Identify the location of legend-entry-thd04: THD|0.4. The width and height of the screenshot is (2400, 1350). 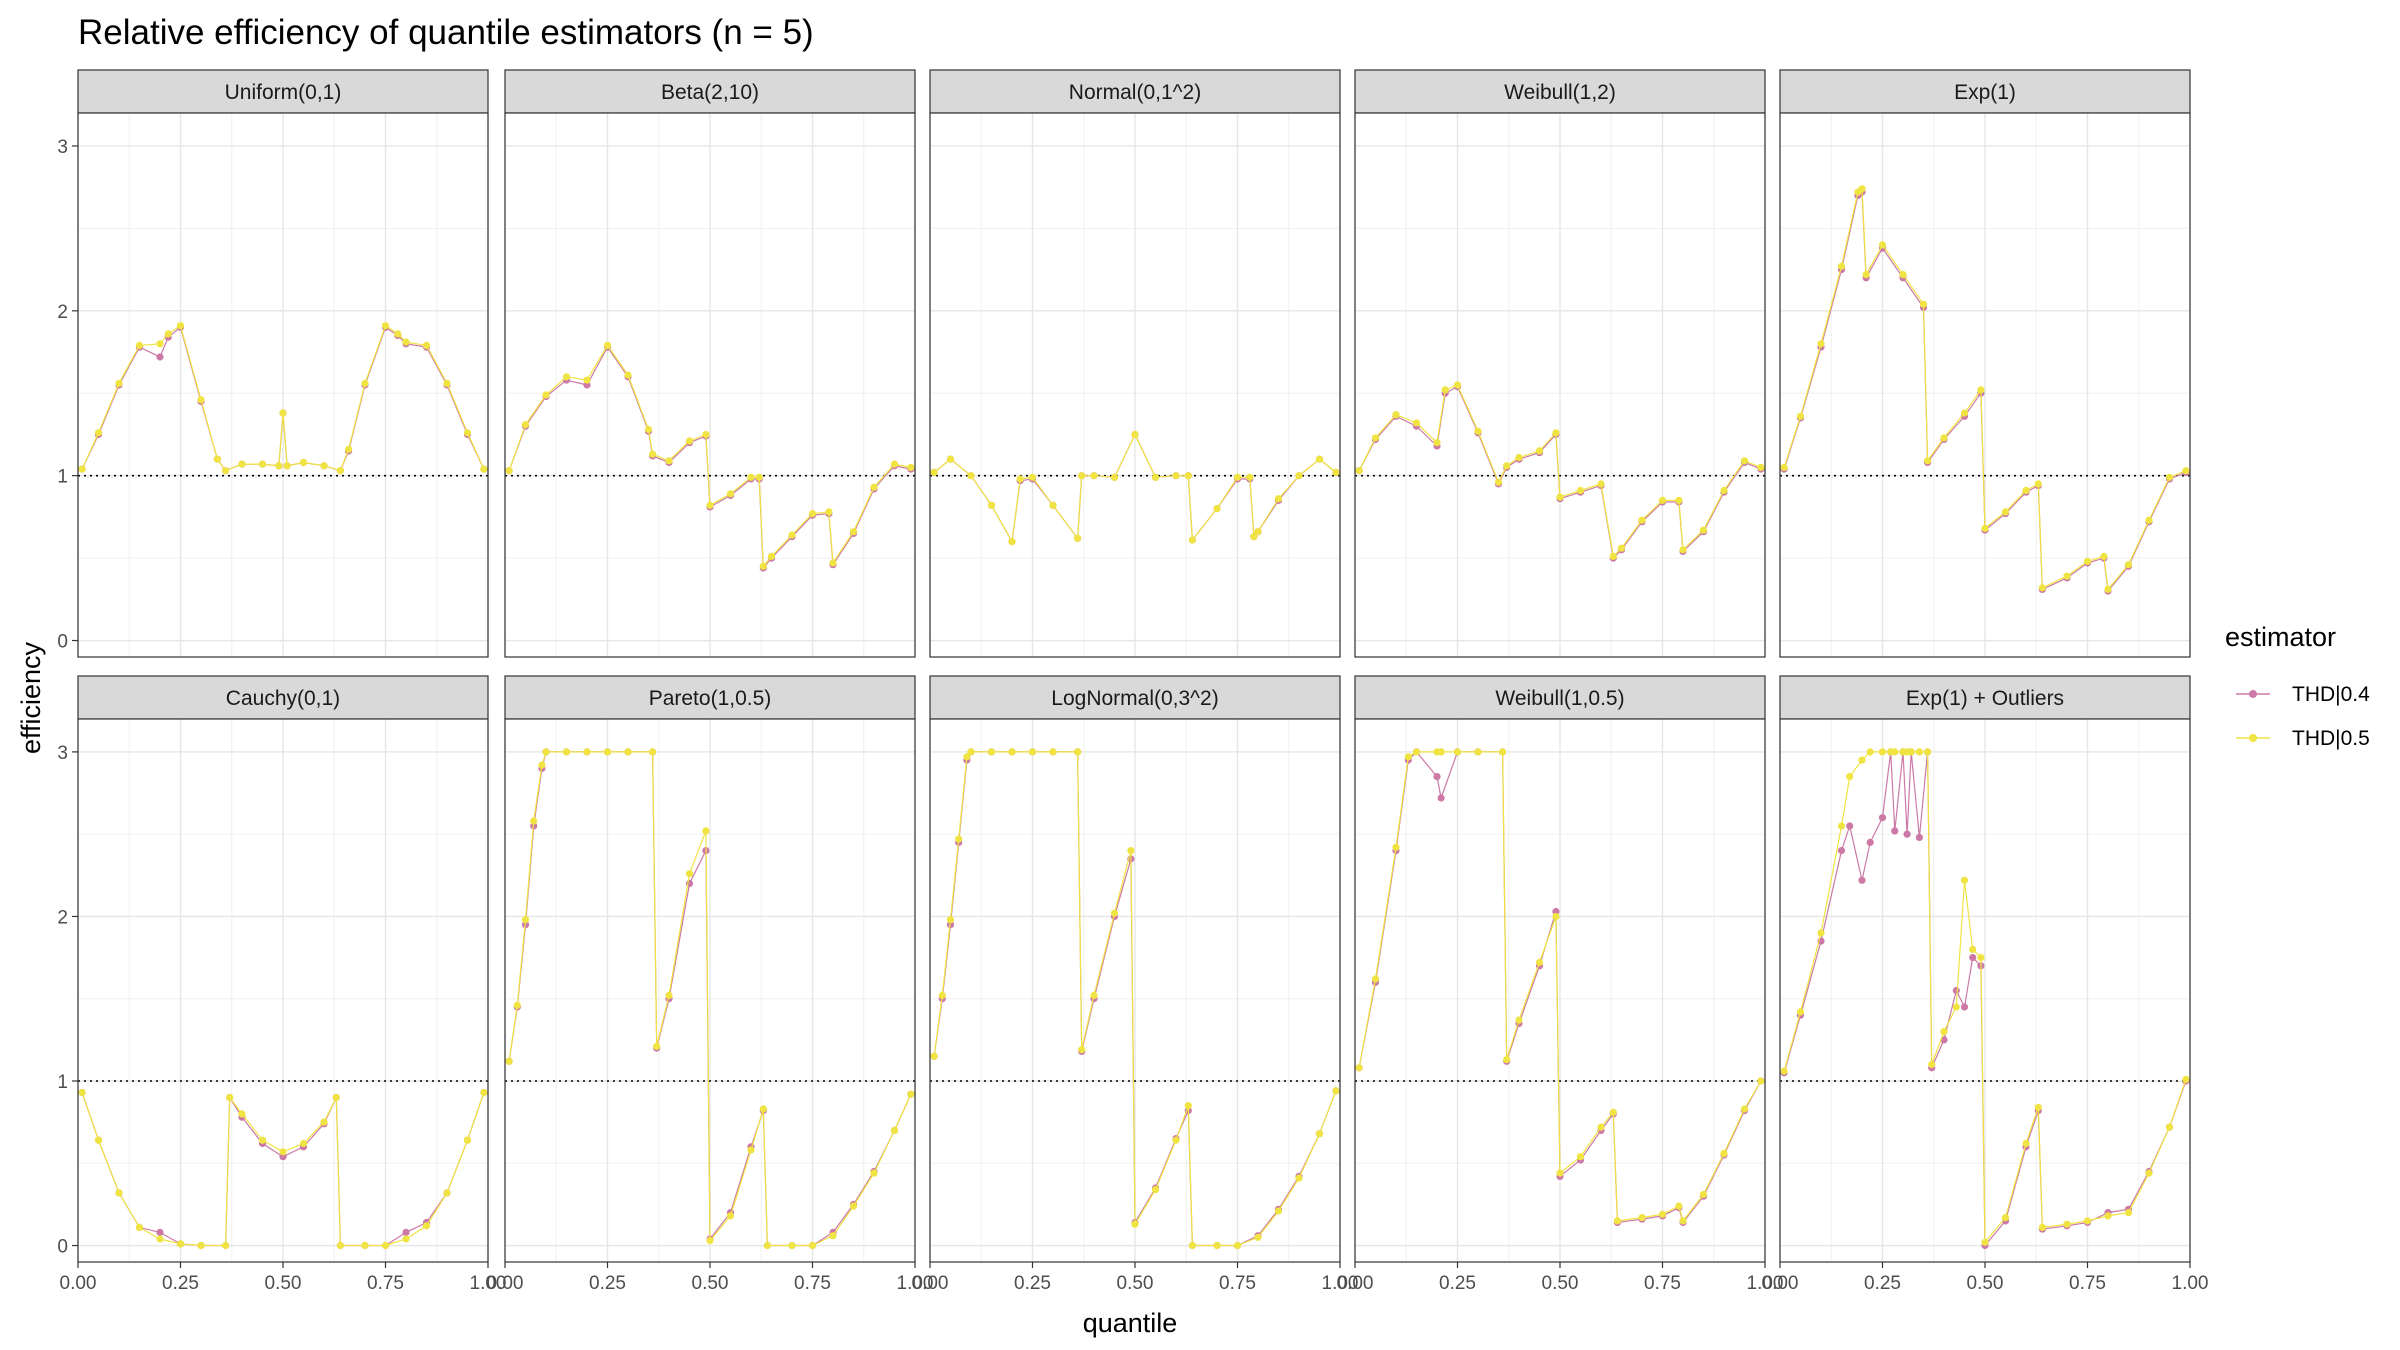
(2303, 694).